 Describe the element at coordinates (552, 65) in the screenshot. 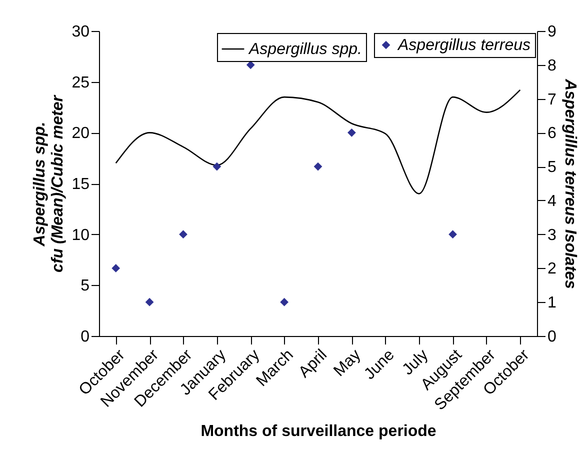

I see `y2-tick-label: 8` at that location.